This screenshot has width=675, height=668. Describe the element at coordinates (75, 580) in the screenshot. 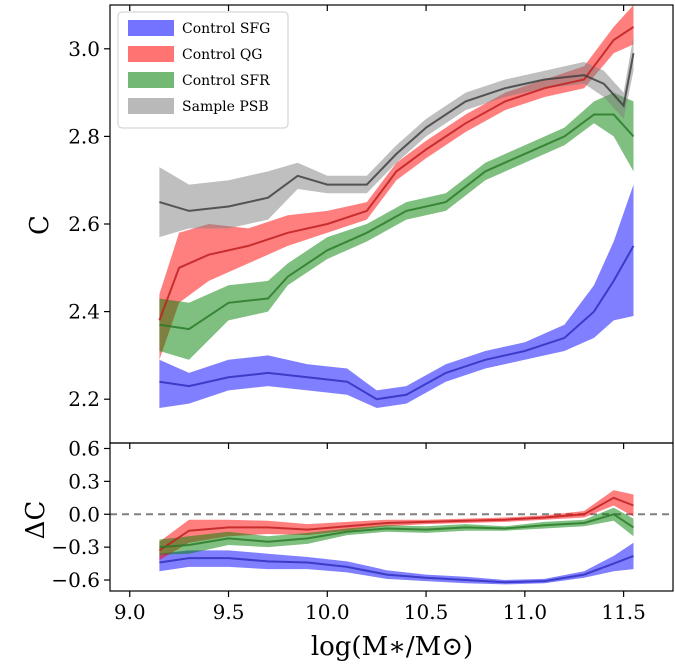

I see `ytick-label-1-0: −0.6` at that location.